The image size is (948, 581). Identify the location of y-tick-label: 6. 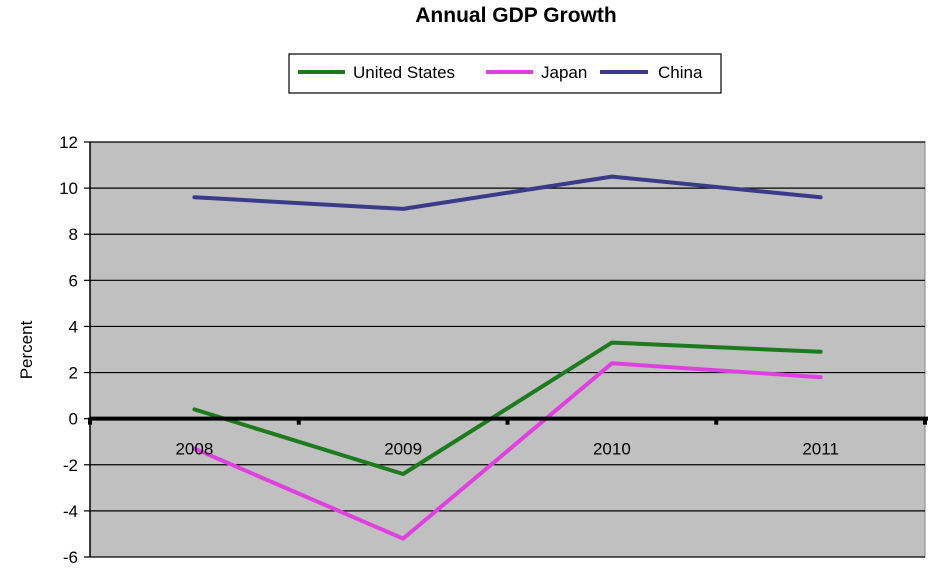
(73, 280).